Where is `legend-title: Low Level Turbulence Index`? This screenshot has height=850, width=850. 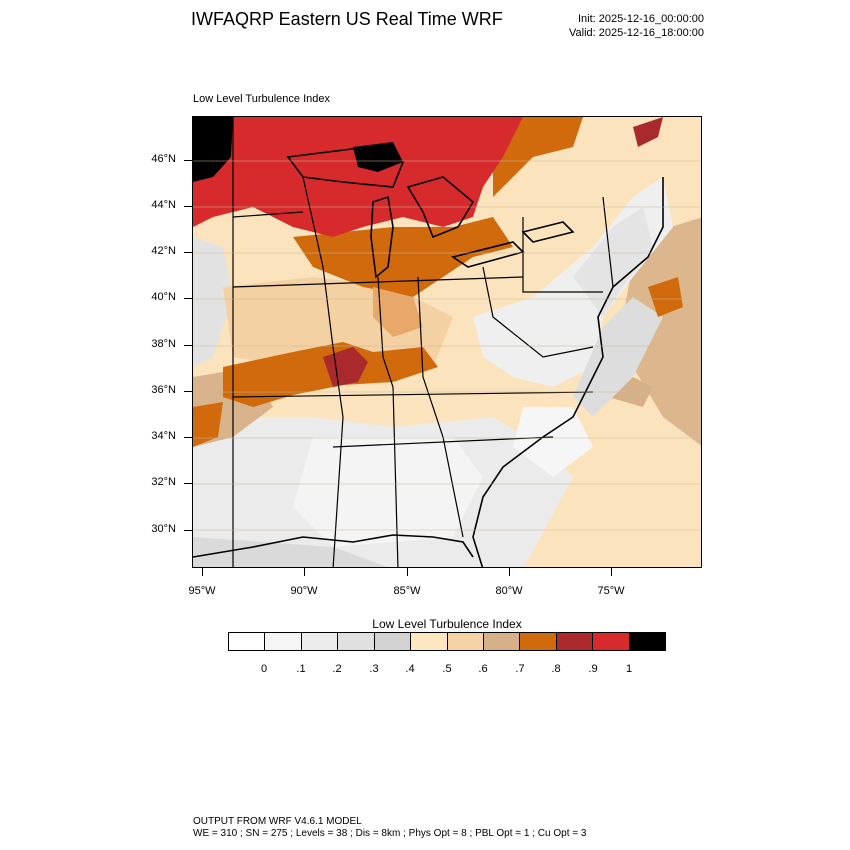
legend-title: Low Level Turbulence Index is located at coordinates (447, 624).